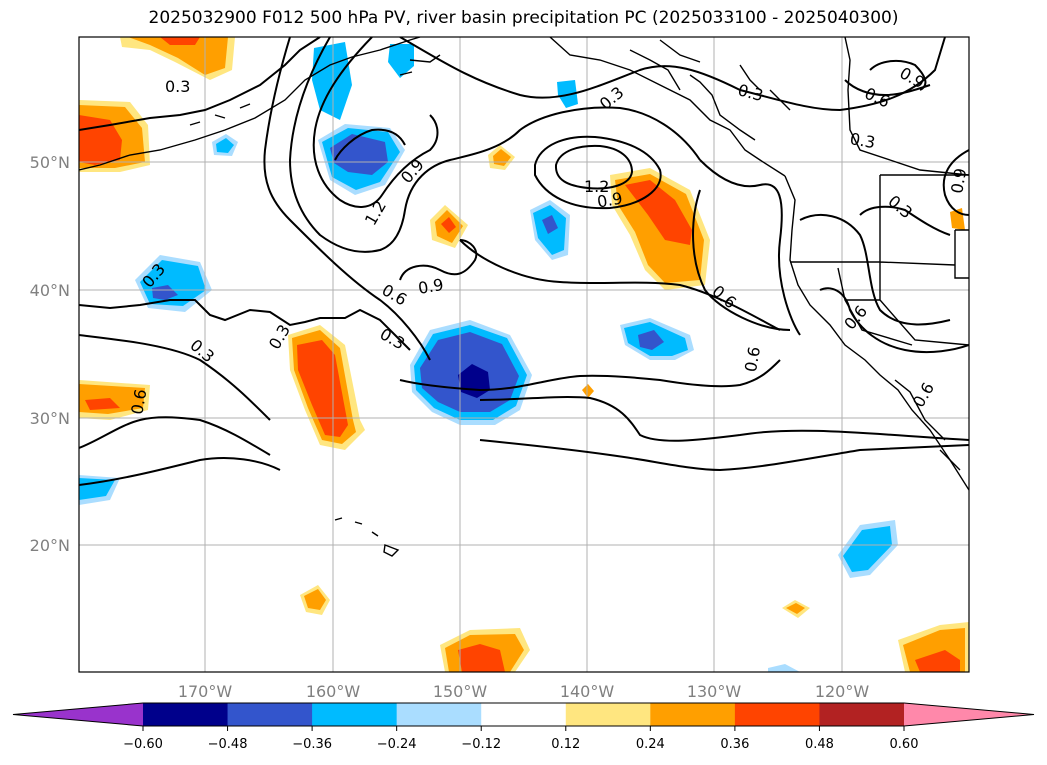 The height and width of the screenshot is (765, 1047). Describe the element at coordinates (361, 159) in the screenshot. I see `anomaly-negative-north` at that location.